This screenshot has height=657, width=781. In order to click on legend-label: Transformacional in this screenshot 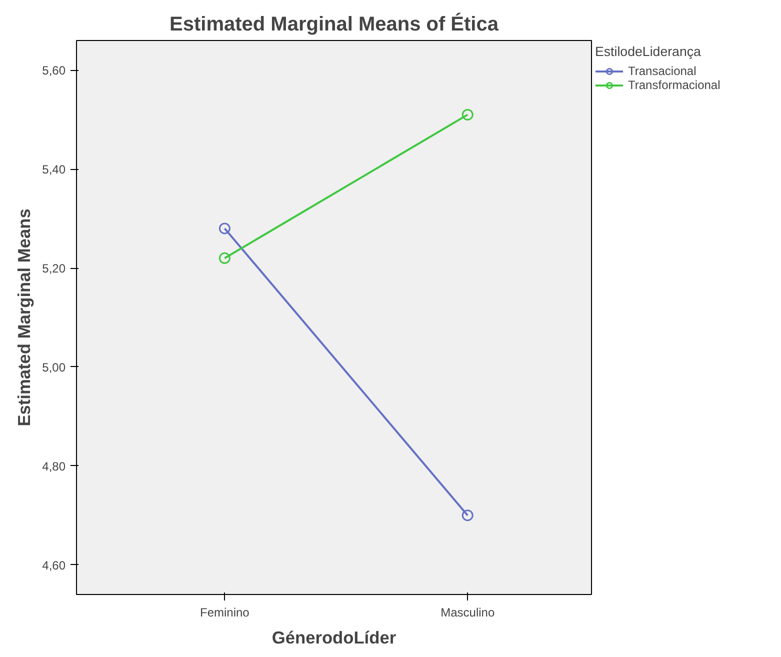, I will do `click(674, 85)`.